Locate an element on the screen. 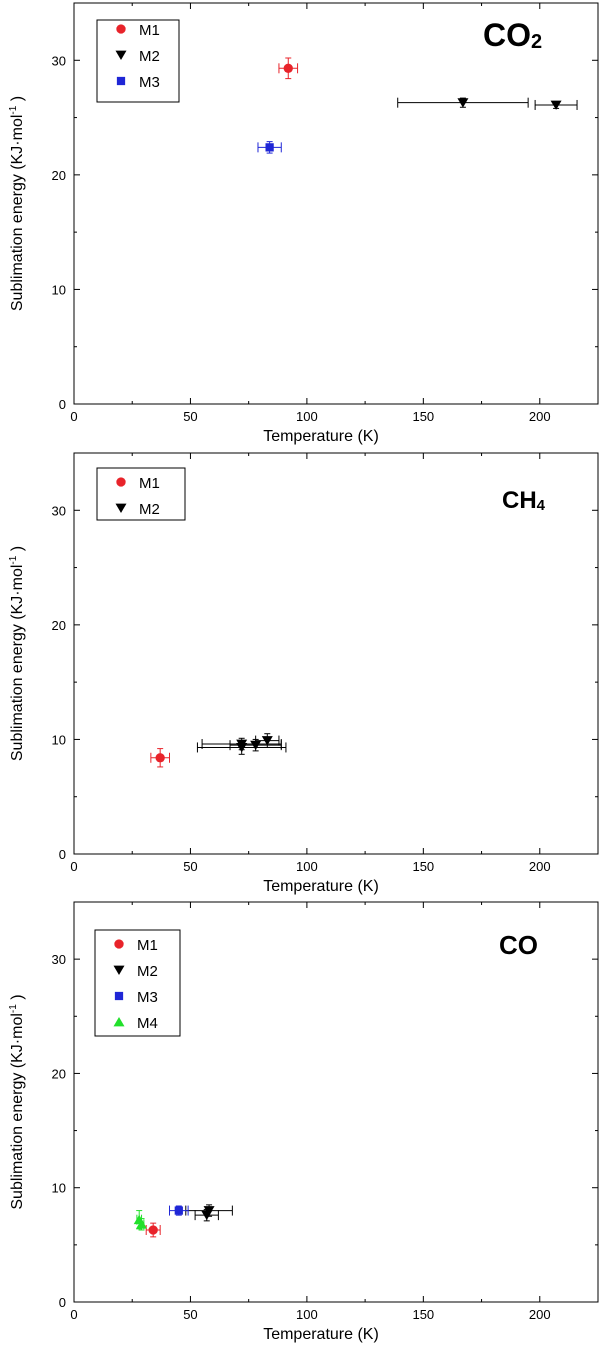 Image resolution: width=600 pixels, height=1348 pixels. legend: M1 M2 is located at coordinates (141, 494).